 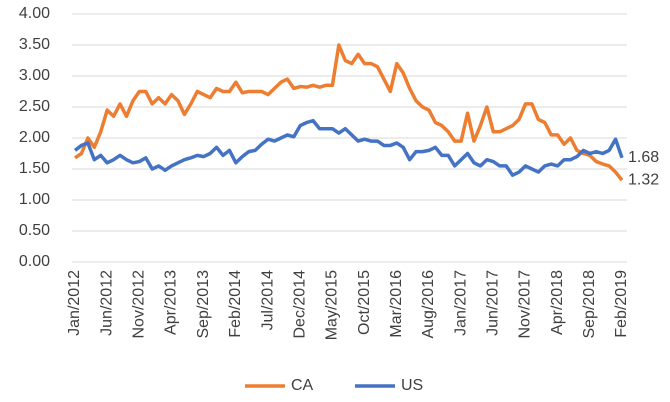 I want to click on x-tick-label: Nov/2017, so click(x=525, y=304).